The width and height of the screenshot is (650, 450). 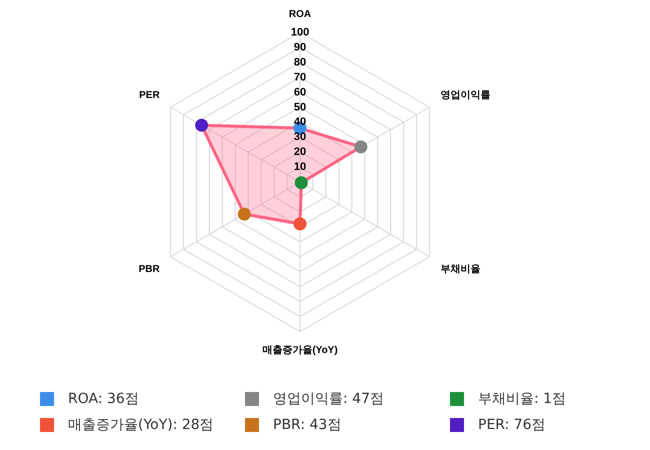 What do you see at coordinates (512, 425) in the screenshot?
I see `text: PER: 76점` at bounding box center [512, 425].